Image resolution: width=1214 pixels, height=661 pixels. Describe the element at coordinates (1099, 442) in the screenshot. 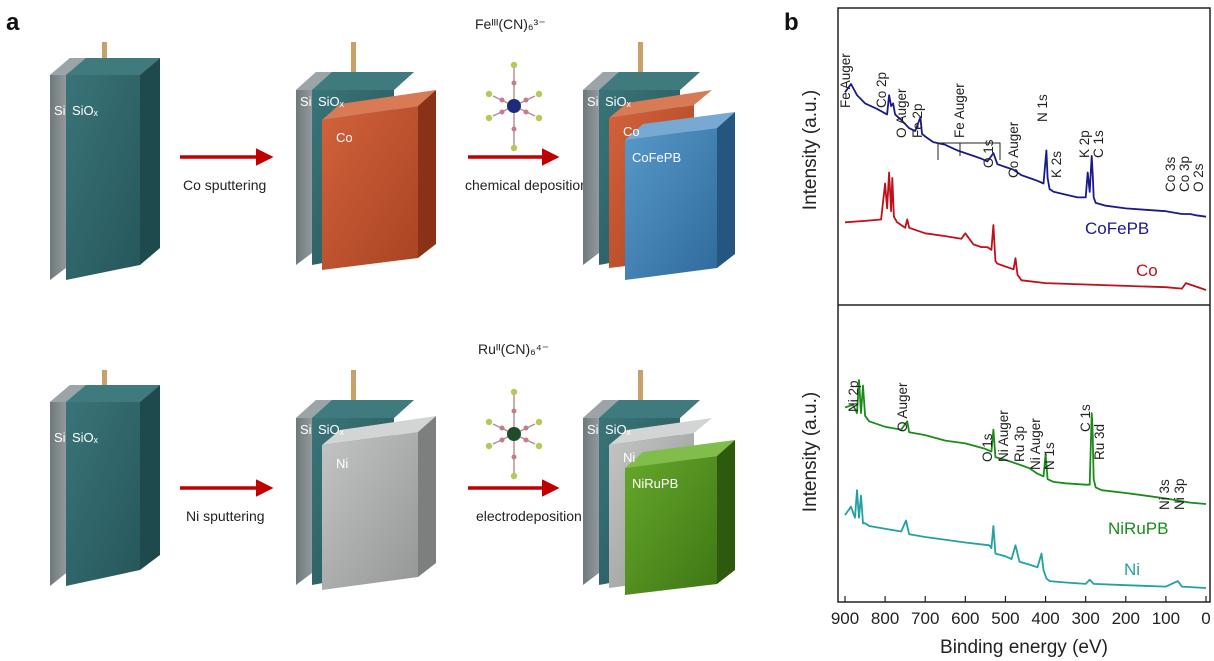

I see `peak-label: Ru 3d` at that location.